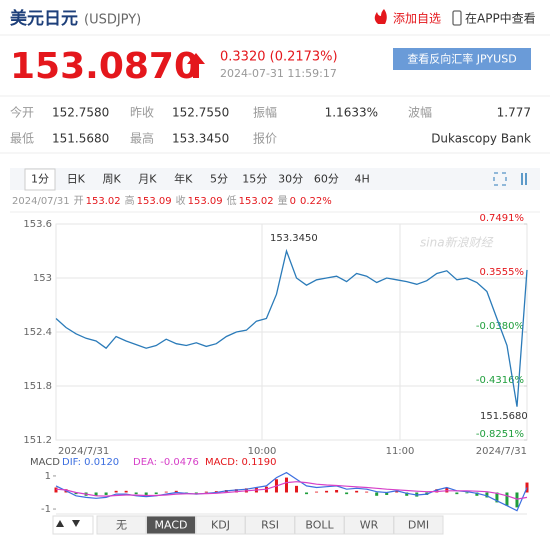 The height and width of the screenshot is (537, 550). What do you see at coordinates (219, 179) in the screenshot?
I see `period-tab: 5分` at bounding box center [219, 179].